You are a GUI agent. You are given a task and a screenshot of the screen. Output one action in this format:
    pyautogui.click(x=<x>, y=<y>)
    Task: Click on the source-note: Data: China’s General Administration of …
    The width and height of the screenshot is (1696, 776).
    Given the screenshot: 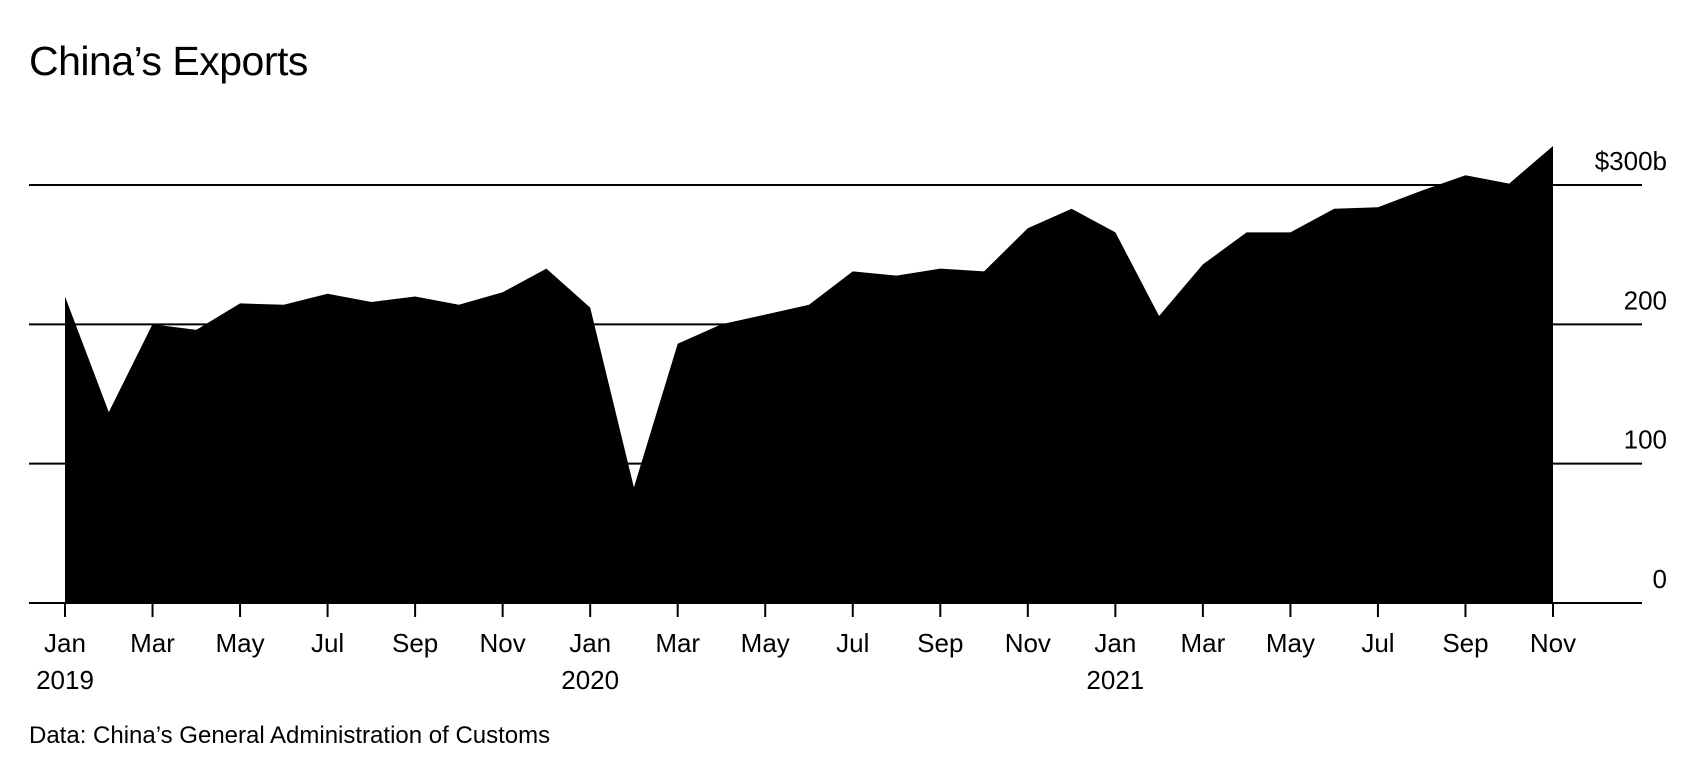 What is the action you would take?
    pyautogui.click(x=290, y=735)
    